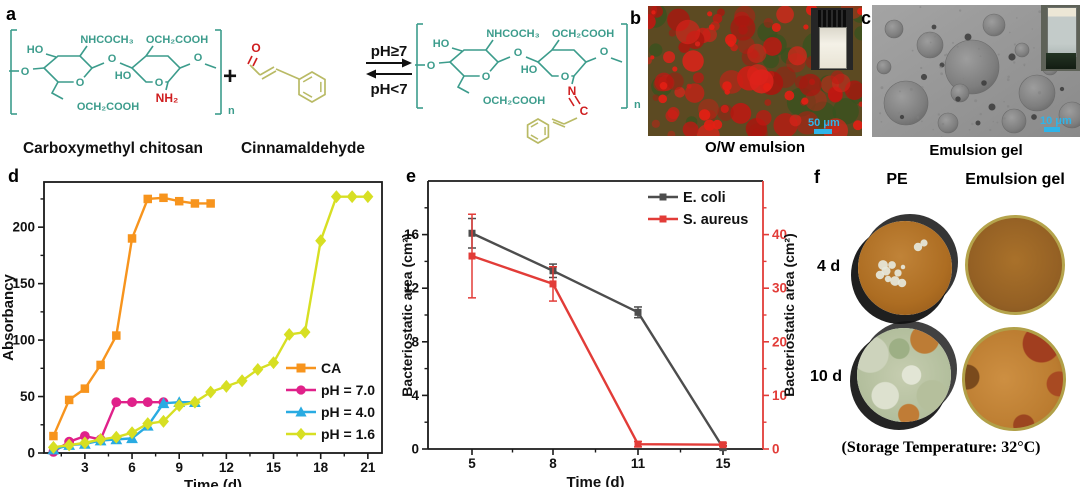  Describe the element at coordinates (637, 105) in the screenshot. I see `atom-label-n_index: n` at that location.